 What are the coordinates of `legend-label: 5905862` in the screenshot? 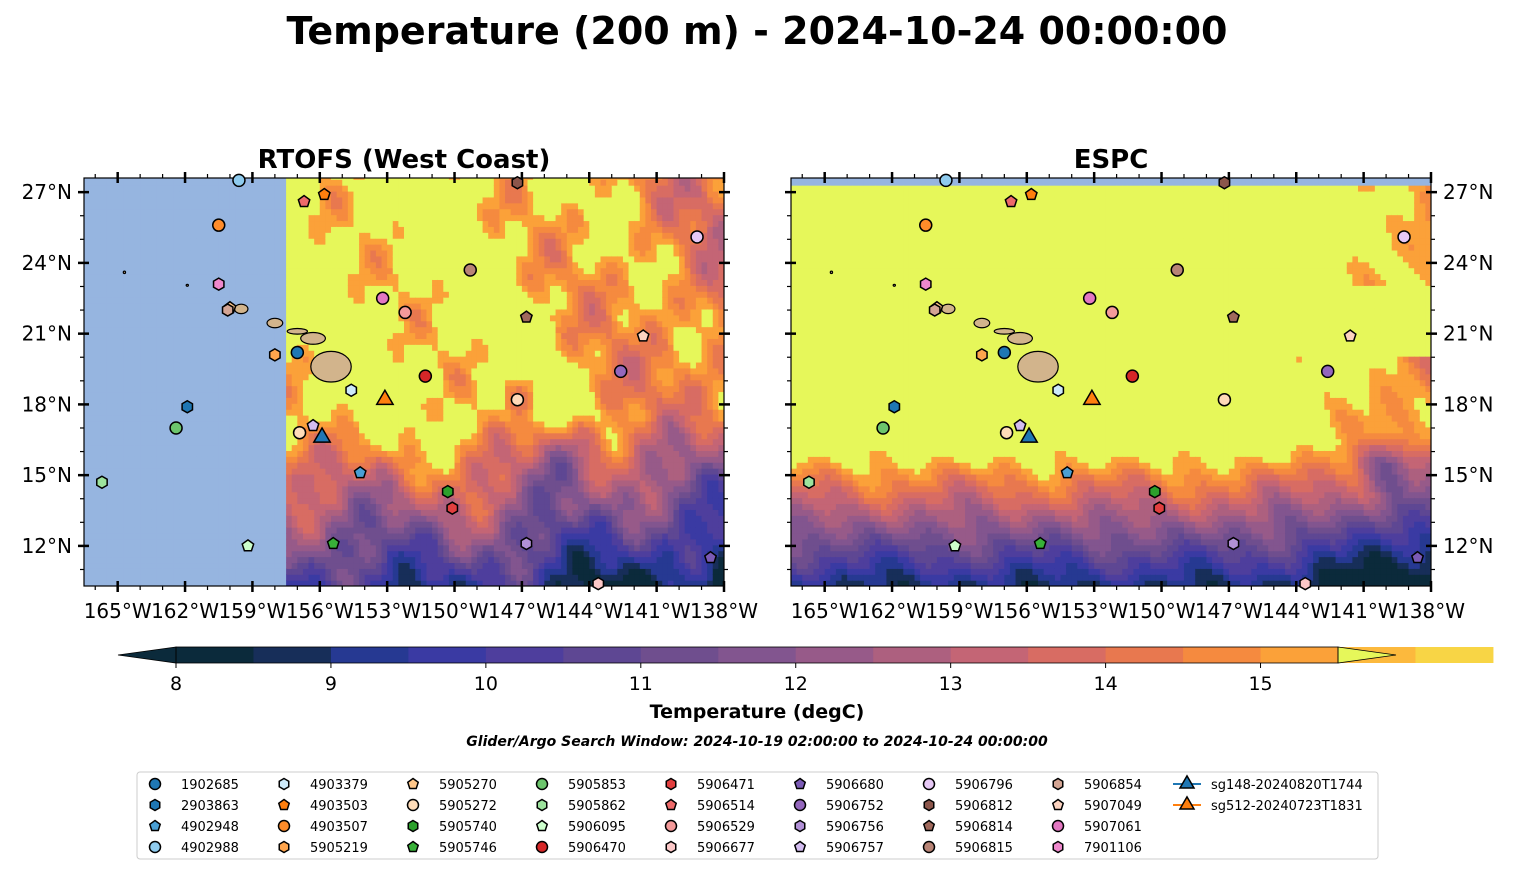 It's located at (597, 806).